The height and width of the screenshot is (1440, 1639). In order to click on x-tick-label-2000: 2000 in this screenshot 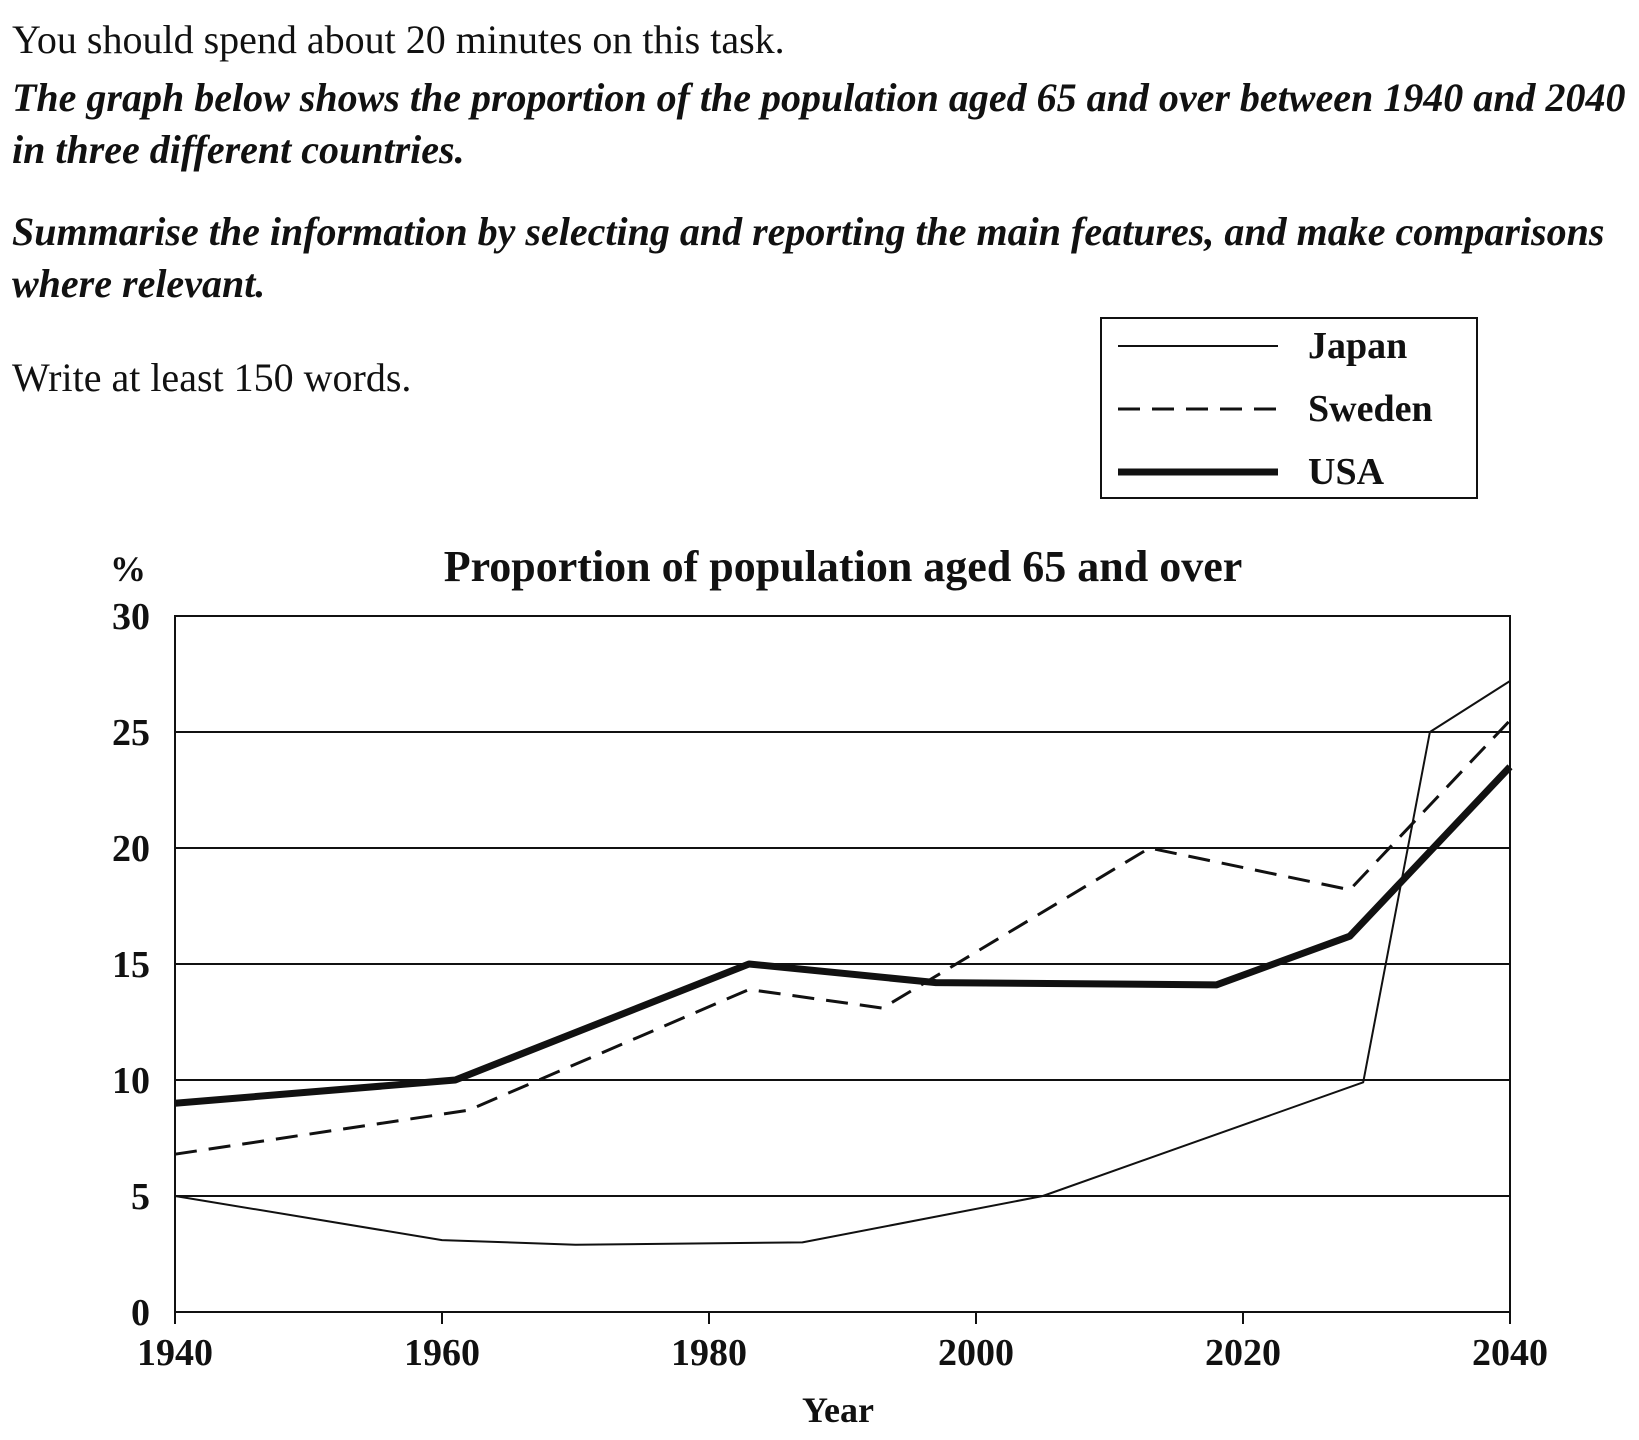, I will do `click(976, 1353)`.